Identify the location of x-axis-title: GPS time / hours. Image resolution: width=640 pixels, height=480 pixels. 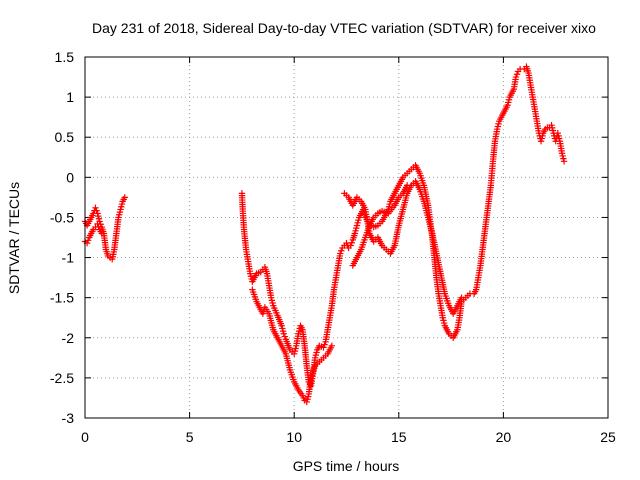
(346, 466).